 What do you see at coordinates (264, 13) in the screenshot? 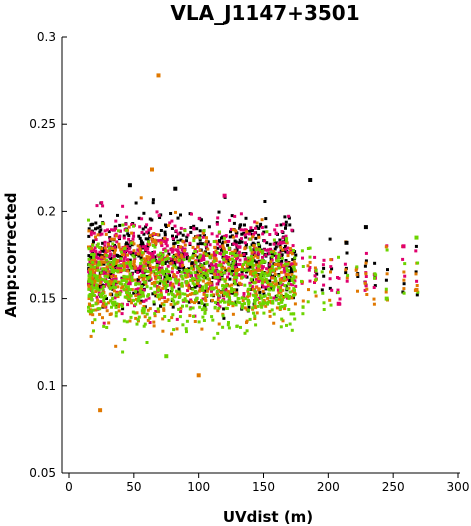
I see `chart-title: VLA_J1147+3501` at bounding box center [264, 13].